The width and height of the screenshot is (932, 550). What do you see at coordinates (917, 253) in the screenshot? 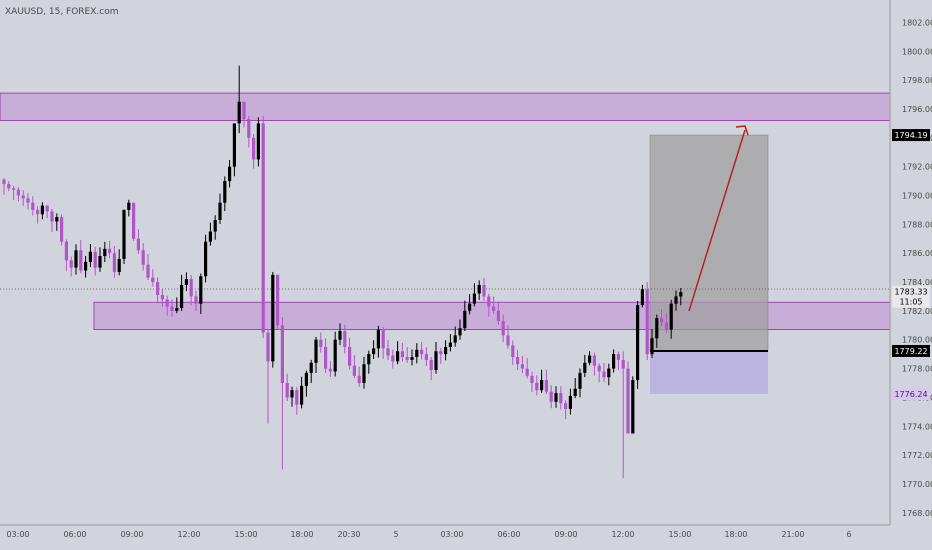
I see `price-tick-label: 1786.00` at bounding box center [917, 253].